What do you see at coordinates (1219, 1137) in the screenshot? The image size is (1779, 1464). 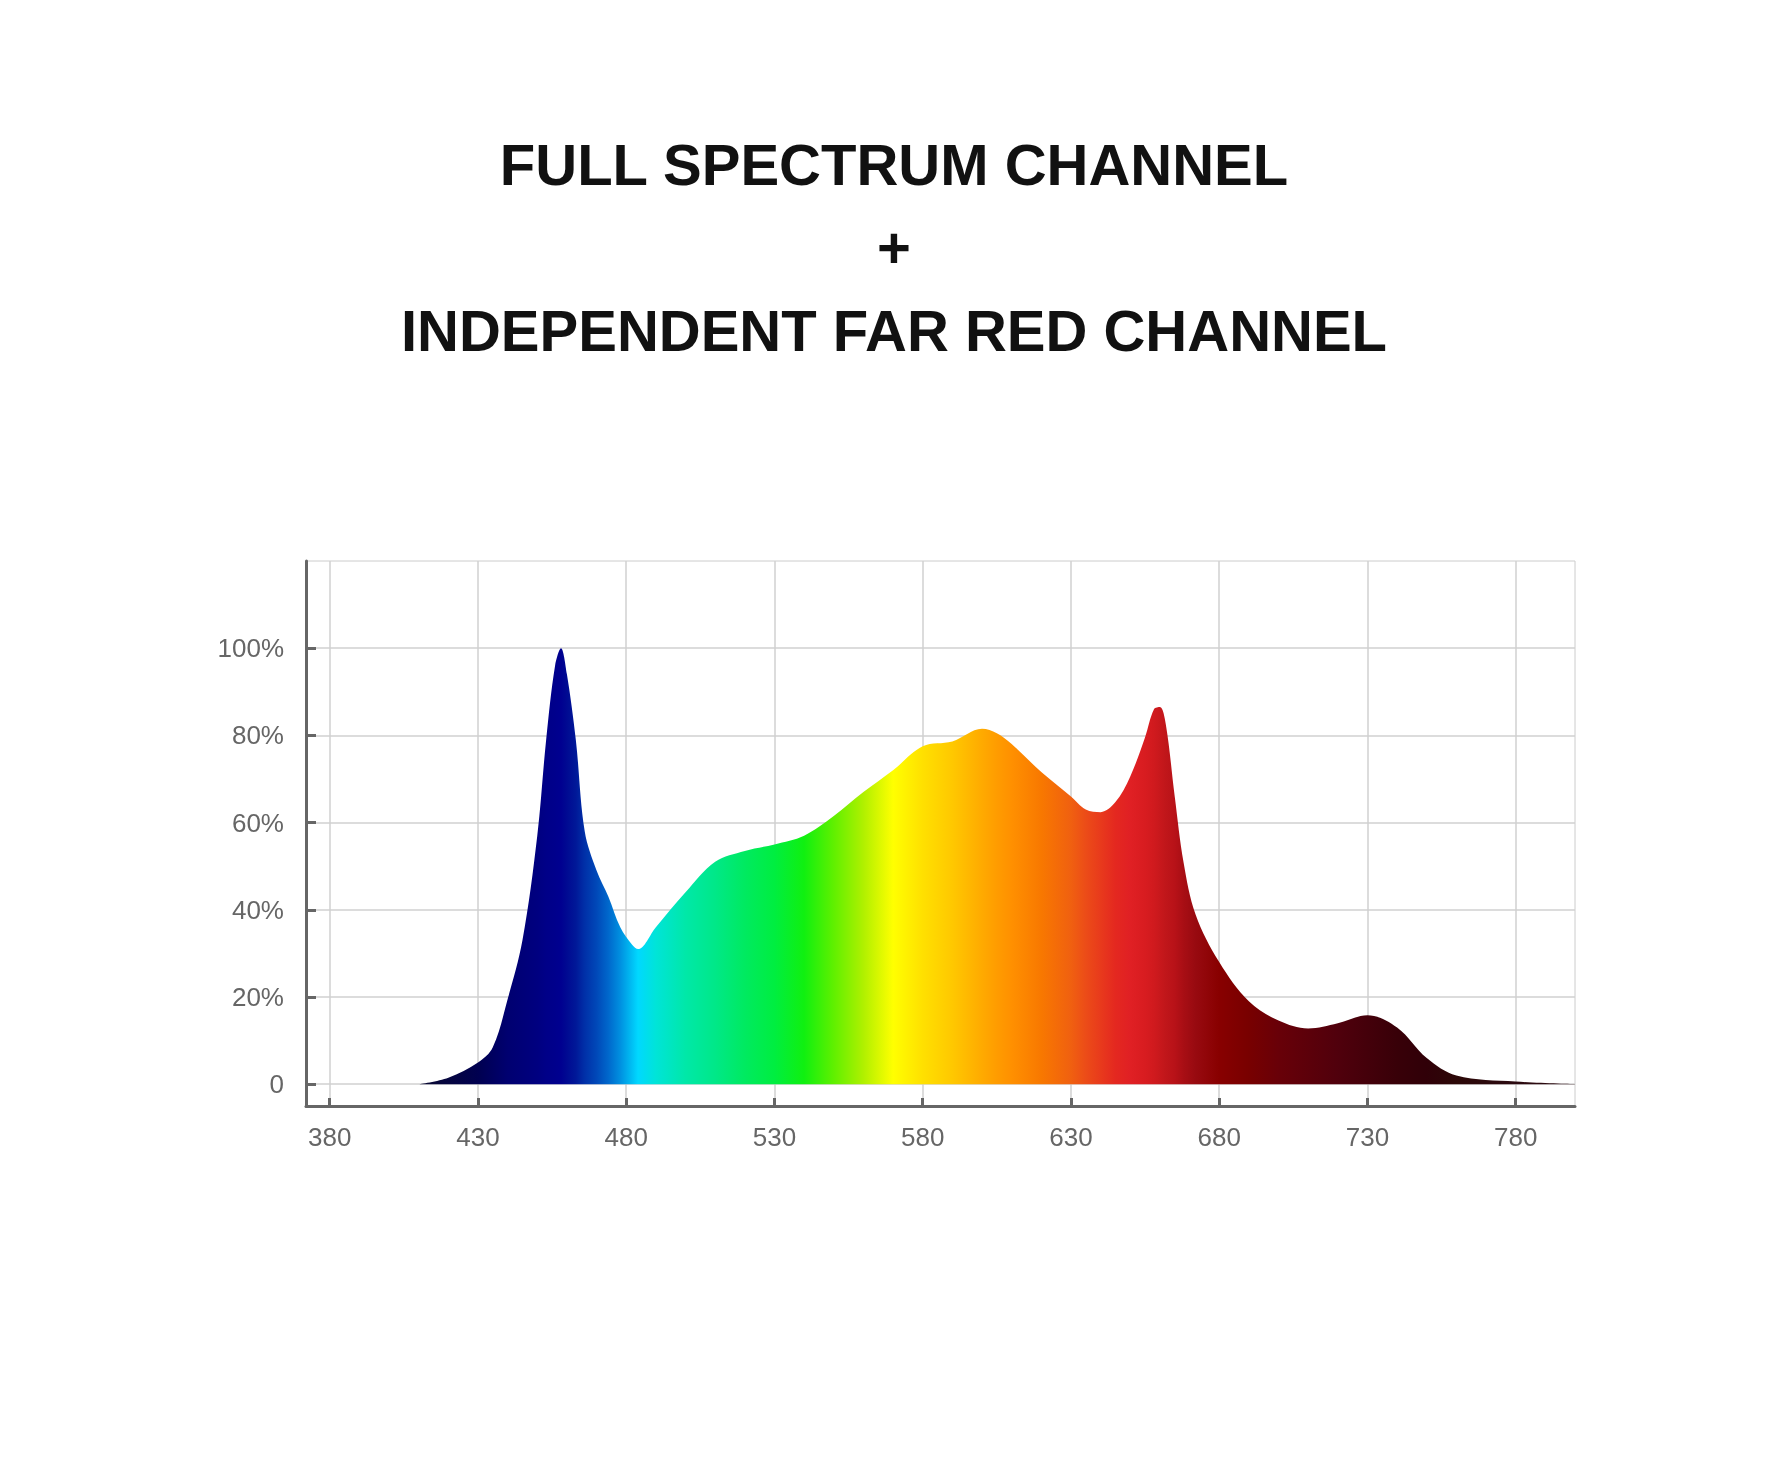 I see `x-tick-label: 680` at bounding box center [1219, 1137].